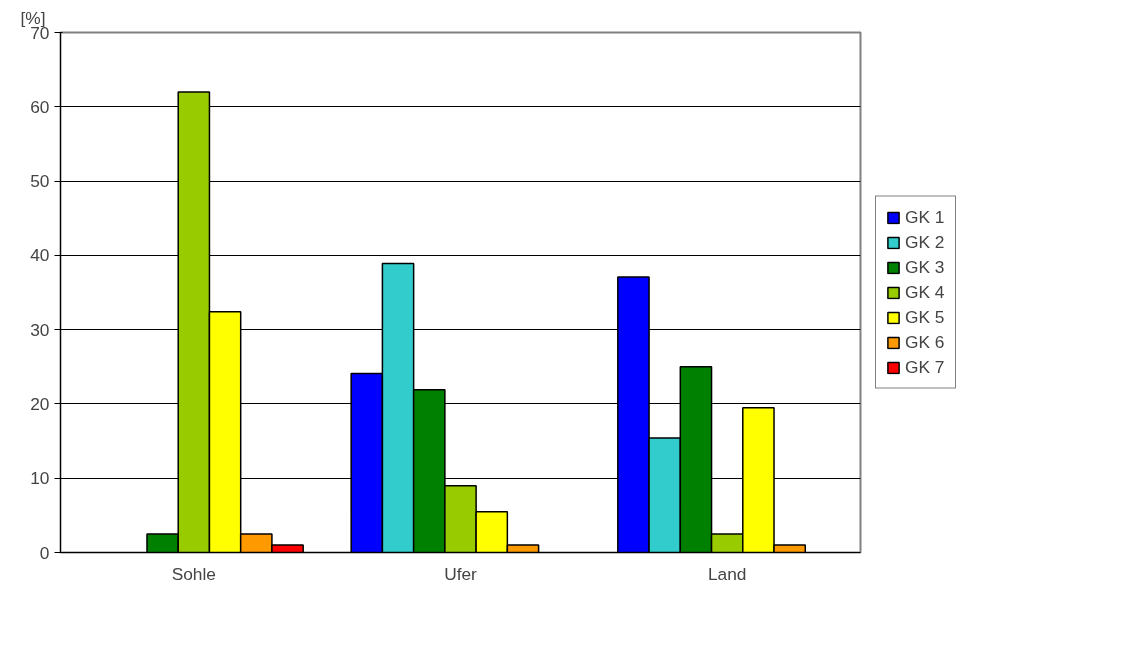 The image size is (1123, 654). I want to click on x-tick-label: Ufer, so click(461, 573).